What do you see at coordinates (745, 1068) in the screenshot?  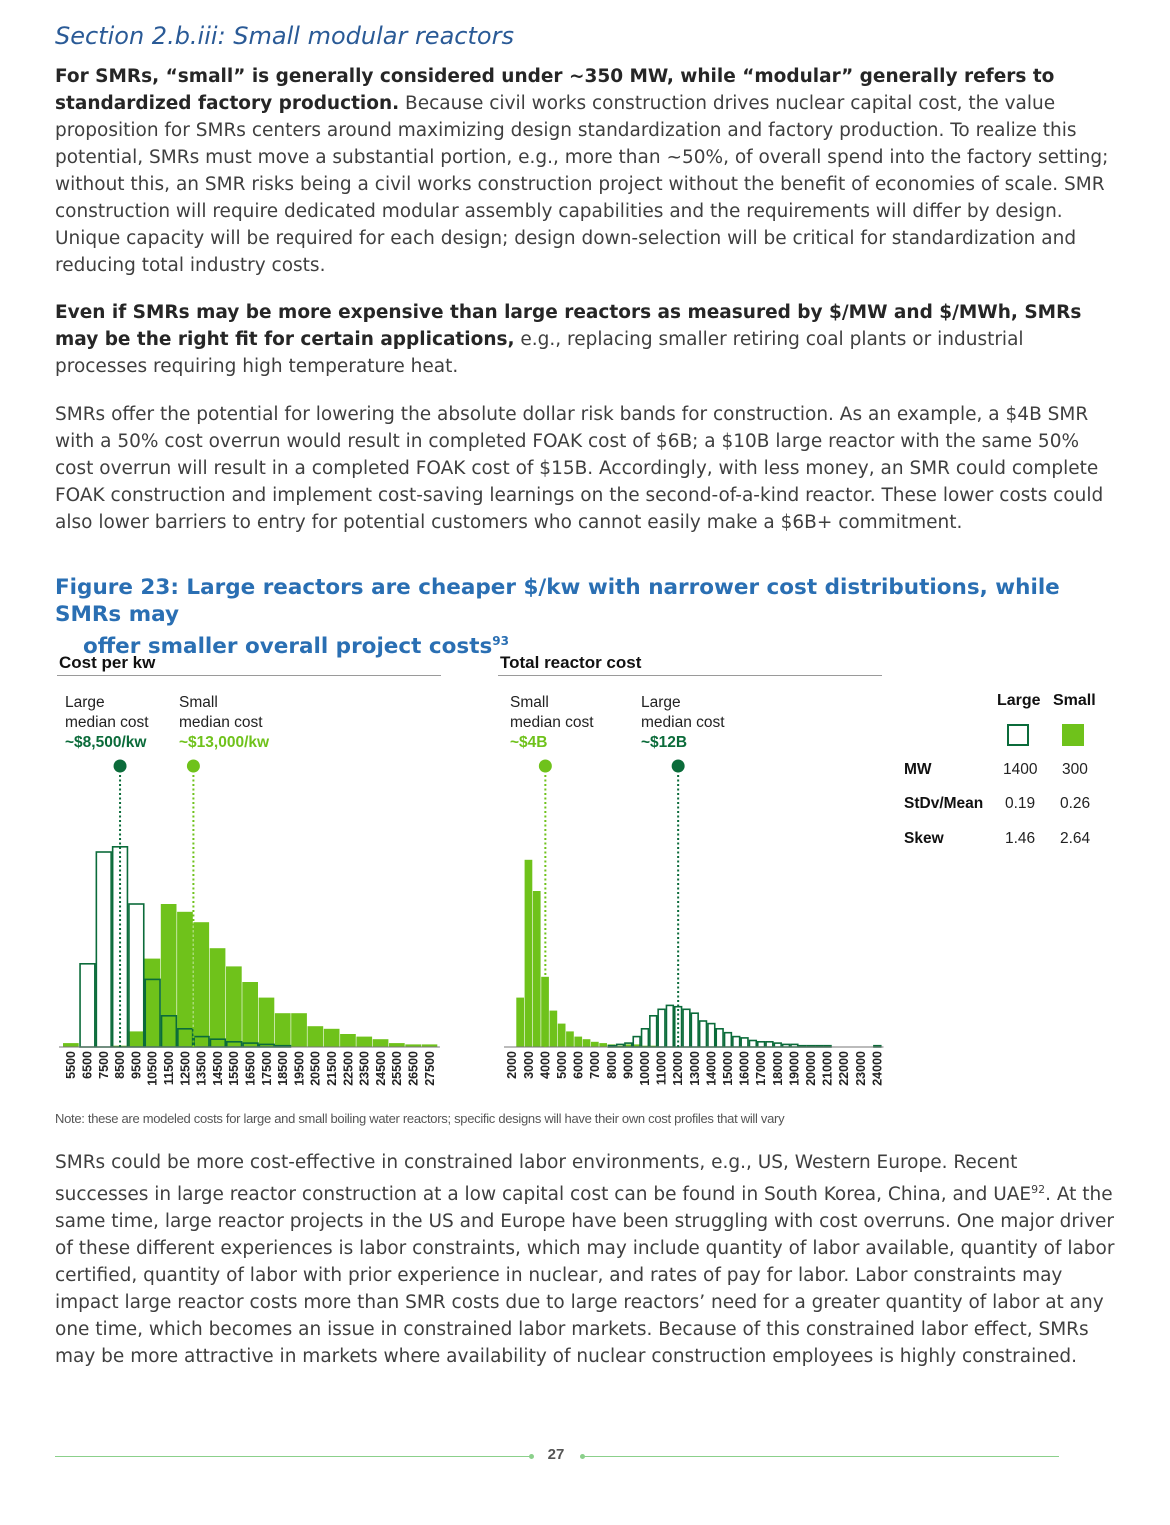 I see `x-tick-label: 16000` at bounding box center [745, 1068].